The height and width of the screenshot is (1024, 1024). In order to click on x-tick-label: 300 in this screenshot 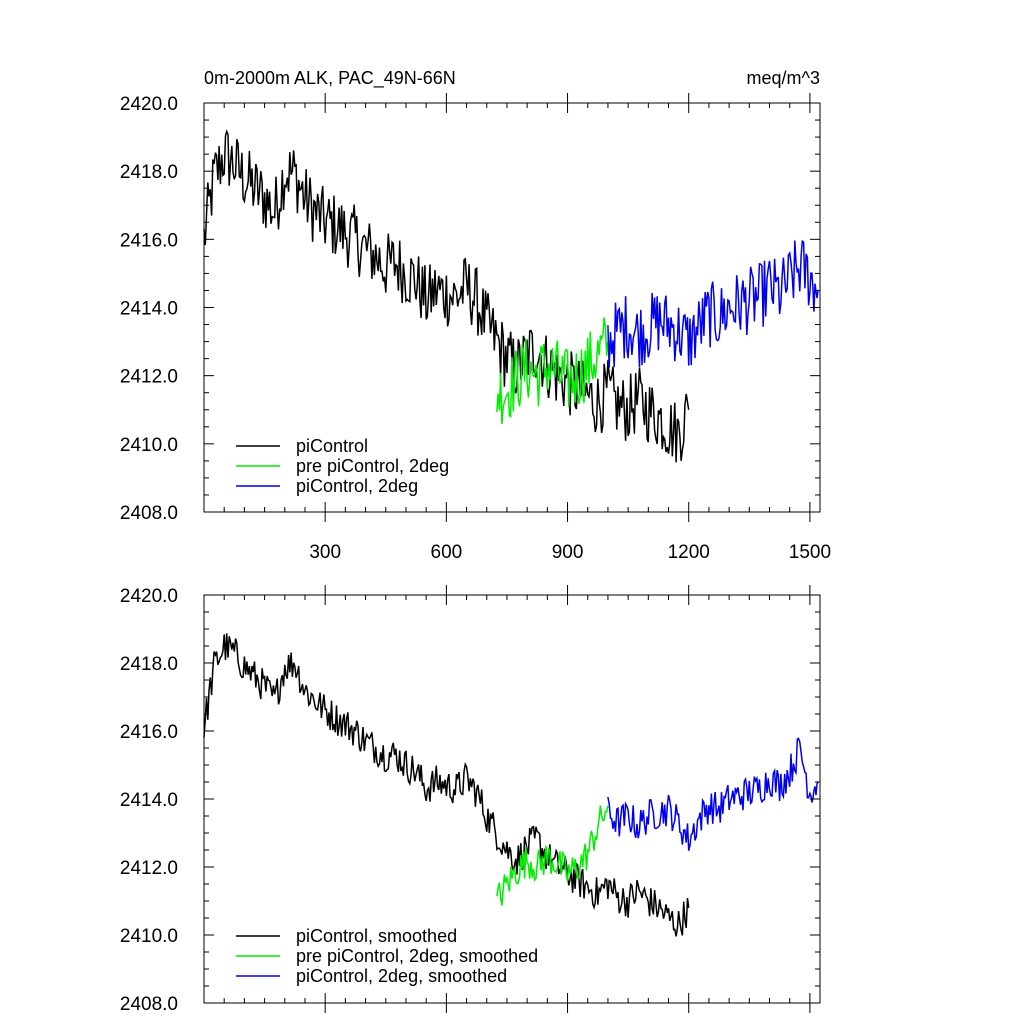, I will do `click(325, 552)`.